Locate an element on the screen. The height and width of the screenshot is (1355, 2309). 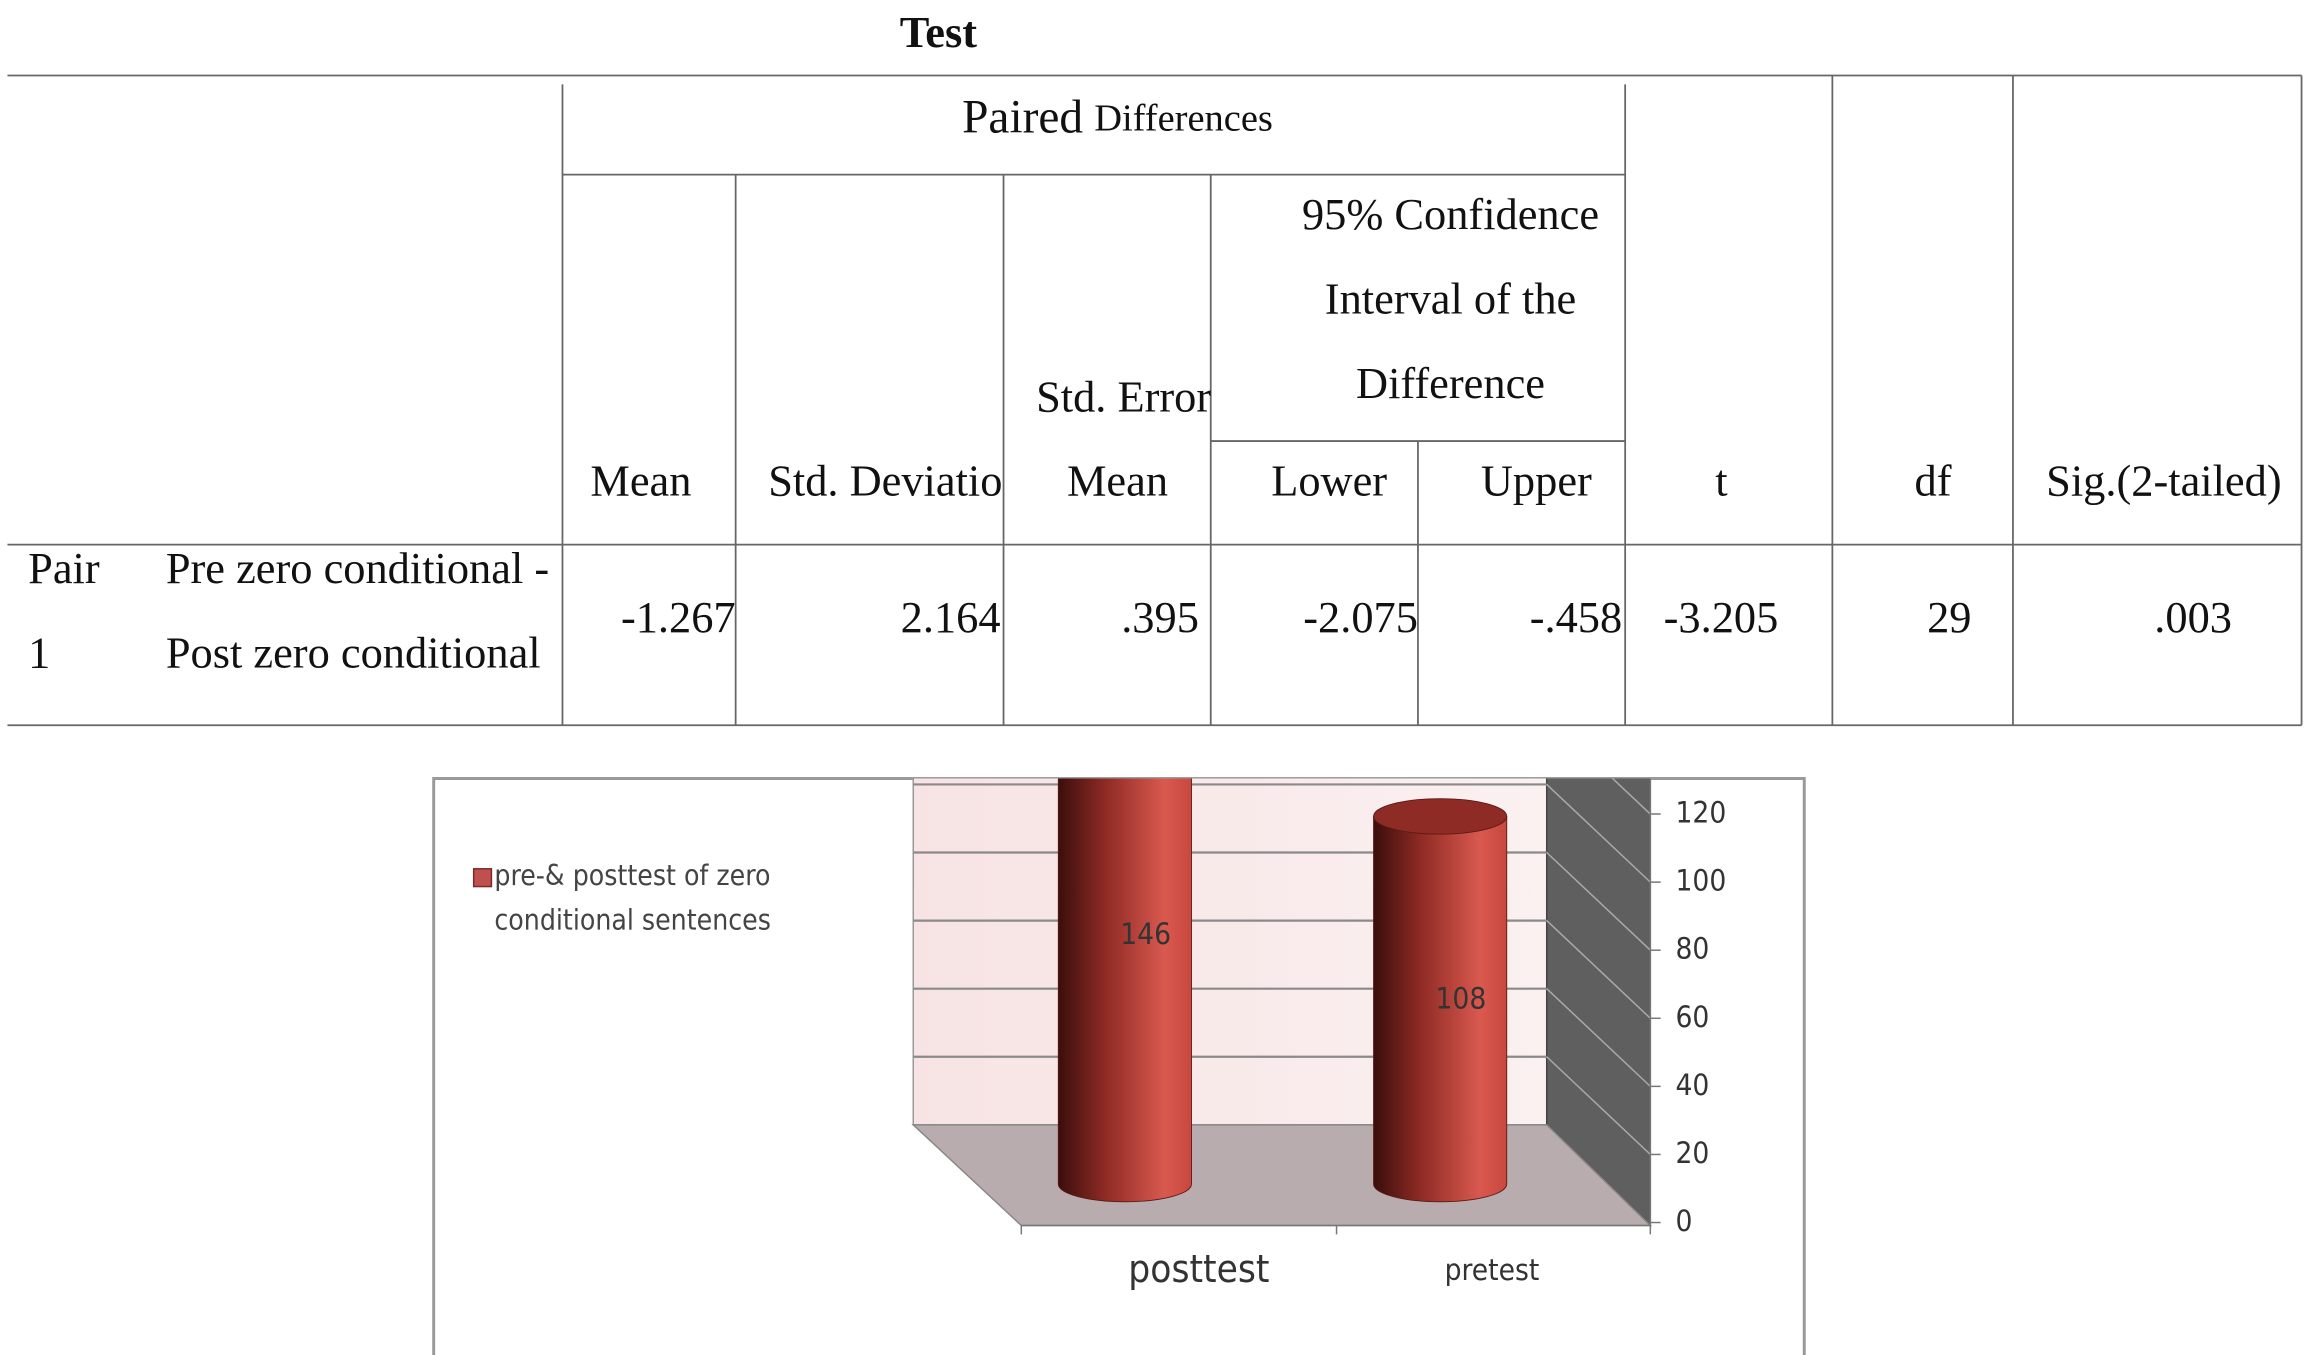
x-tick-label: posttest is located at coordinates (1198, 1269).